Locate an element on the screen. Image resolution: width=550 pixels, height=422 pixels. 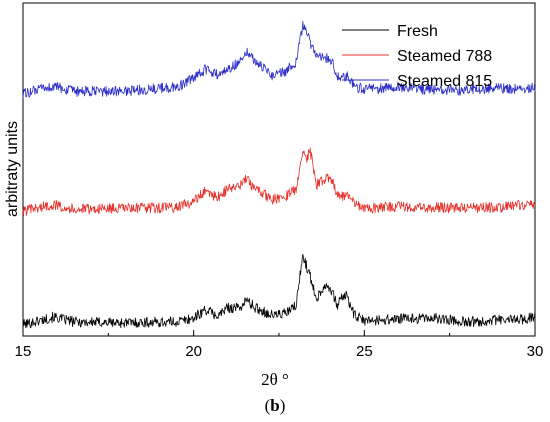
figure-caption: (b) is located at coordinates (275, 405).